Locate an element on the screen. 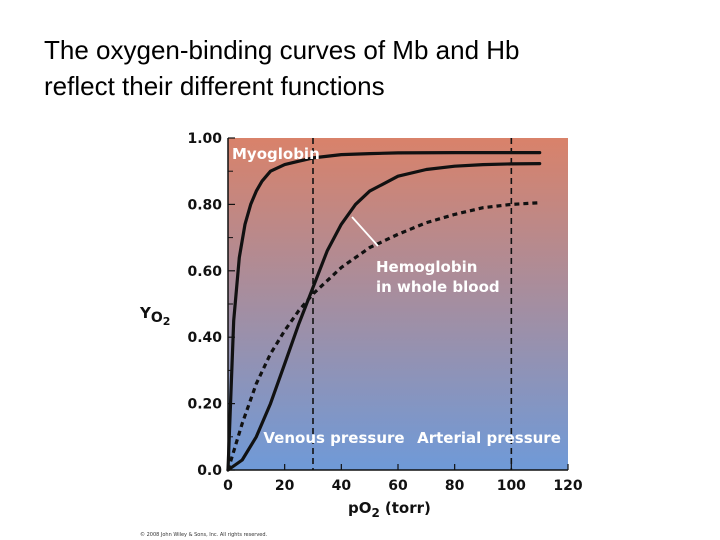  slide-title-line-1: The oxygen-binding curves of Mb and Hb is located at coordinates (282, 50).